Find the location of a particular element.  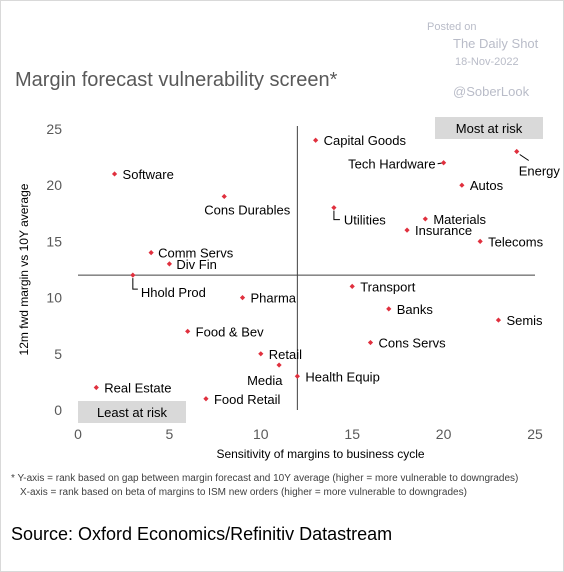

quadrant-box-top-right is located at coordinates (489, 128).